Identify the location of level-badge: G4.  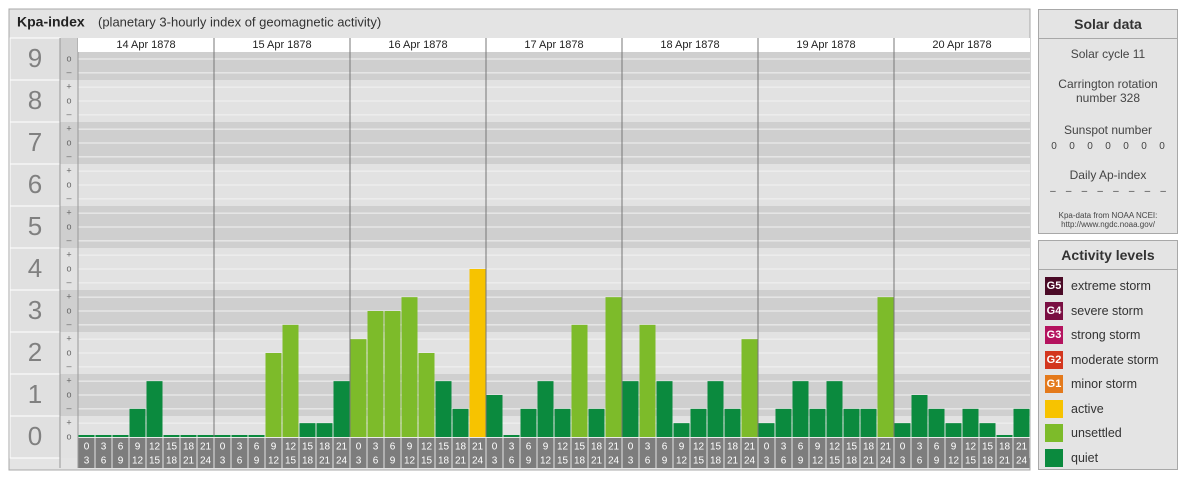
(1054, 310).